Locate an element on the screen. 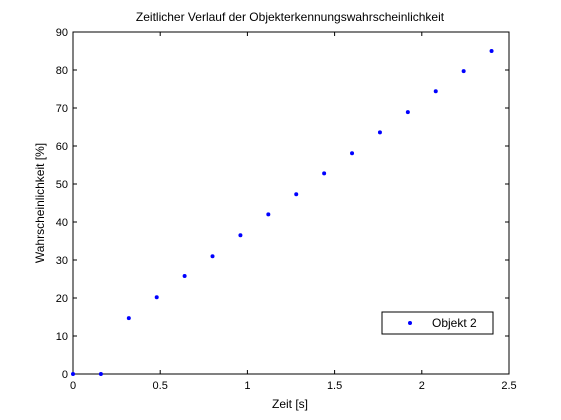 This screenshot has height=420, width=561. x-tick-label: 0 is located at coordinates (73, 386).